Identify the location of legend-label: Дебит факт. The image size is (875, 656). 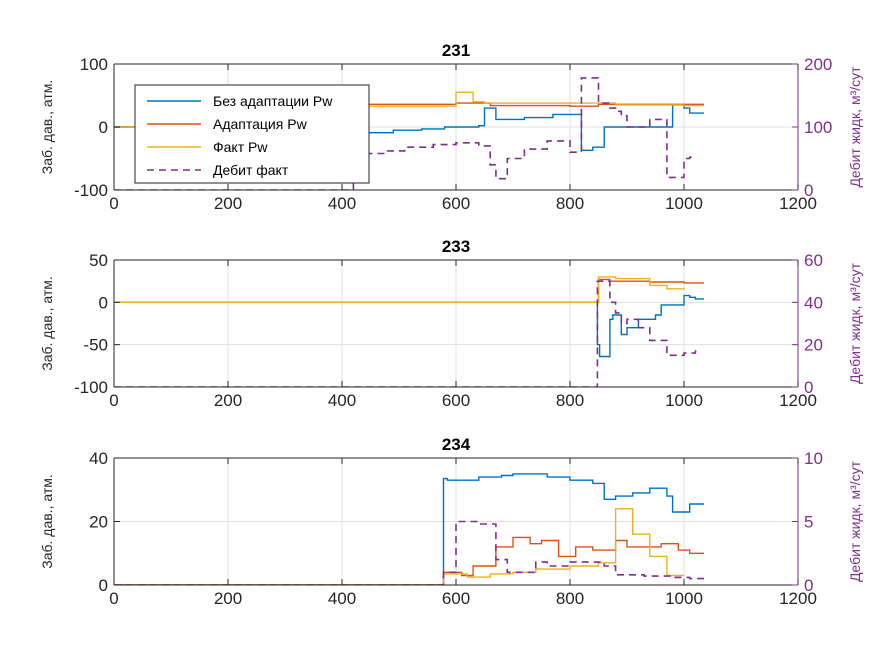
(251, 170).